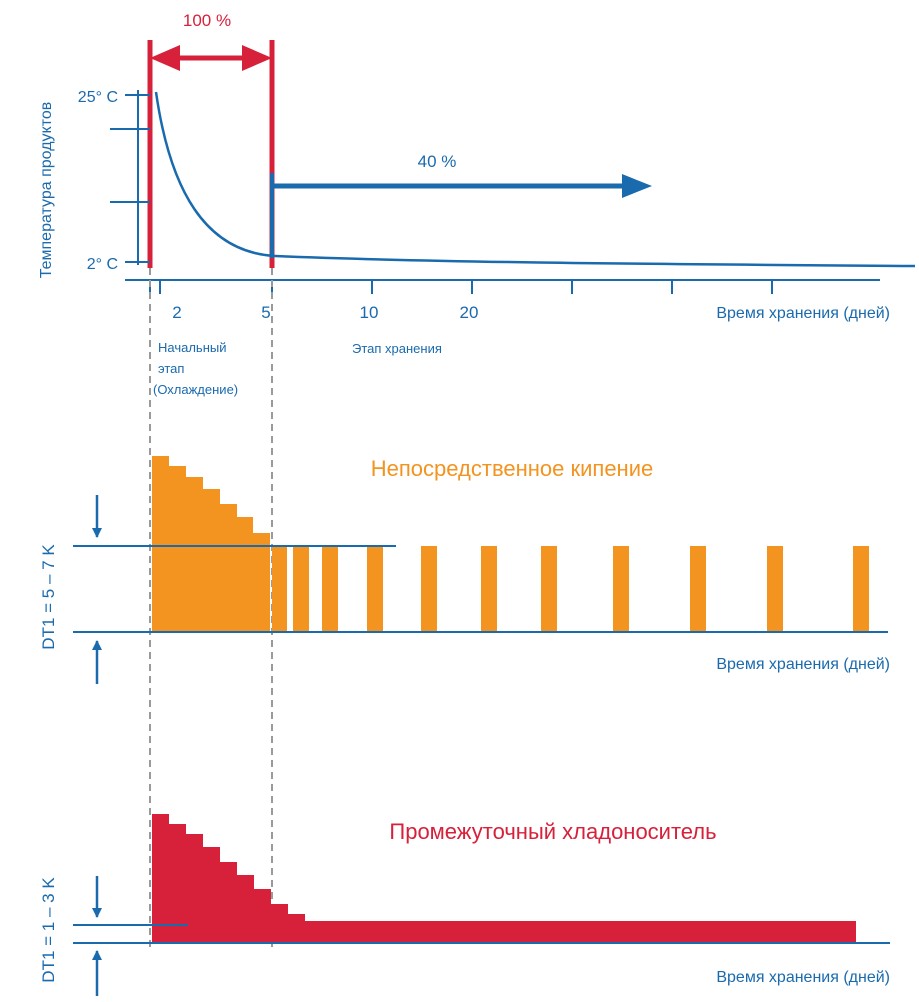 This screenshot has width=919, height=1002. What do you see at coordinates (171, 368) in the screenshot?
I see `initial-stage-line-2: этап` at bounding box center [171, 368].